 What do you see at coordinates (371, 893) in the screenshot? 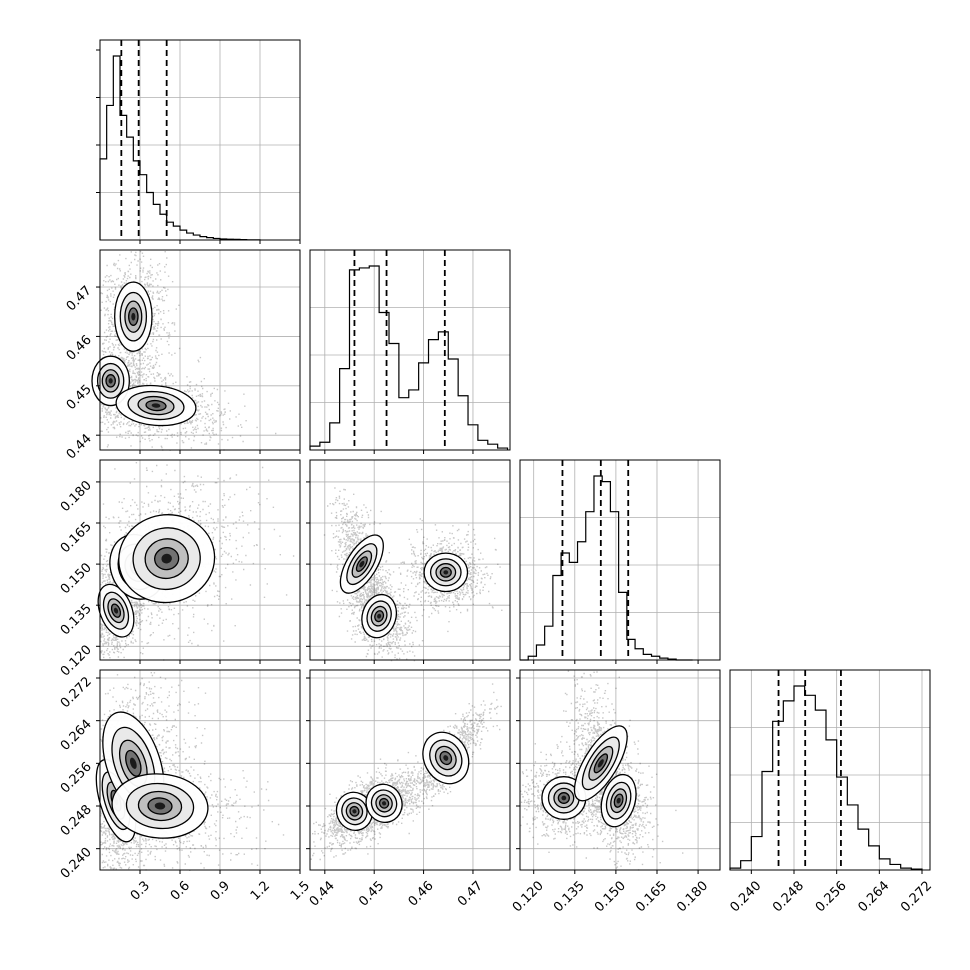
I see `x-tick-label: 0.45` at bounding box center [371, 893].